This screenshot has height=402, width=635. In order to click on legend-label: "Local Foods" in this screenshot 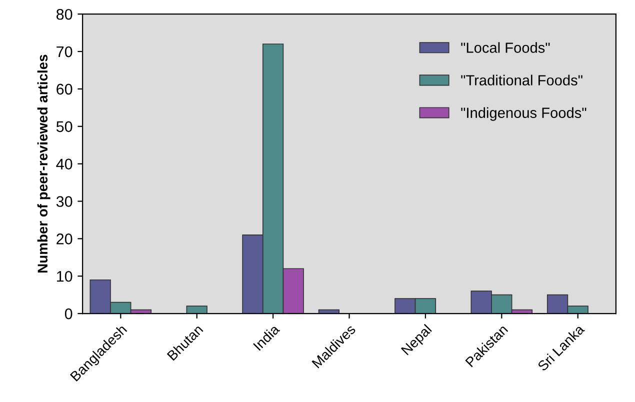, I will do `click(505, 47)`.